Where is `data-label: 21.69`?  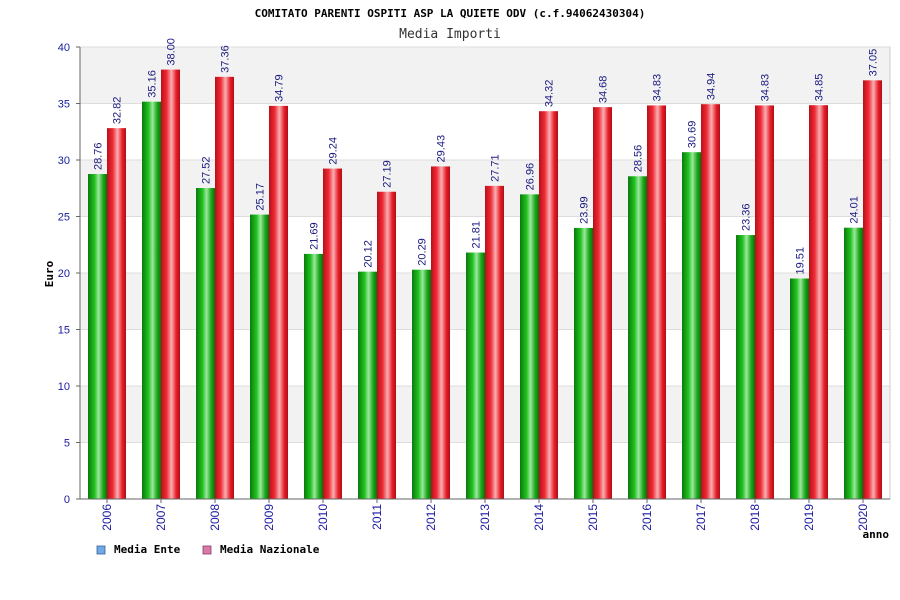
data-label: 21.69 is located at coordinates (315, 236).